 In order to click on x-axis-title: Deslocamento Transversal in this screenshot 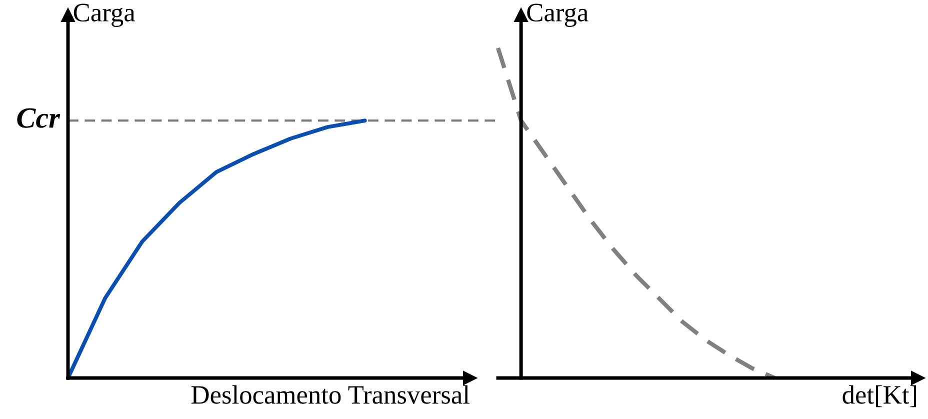, I will do `click(330, 394)`.